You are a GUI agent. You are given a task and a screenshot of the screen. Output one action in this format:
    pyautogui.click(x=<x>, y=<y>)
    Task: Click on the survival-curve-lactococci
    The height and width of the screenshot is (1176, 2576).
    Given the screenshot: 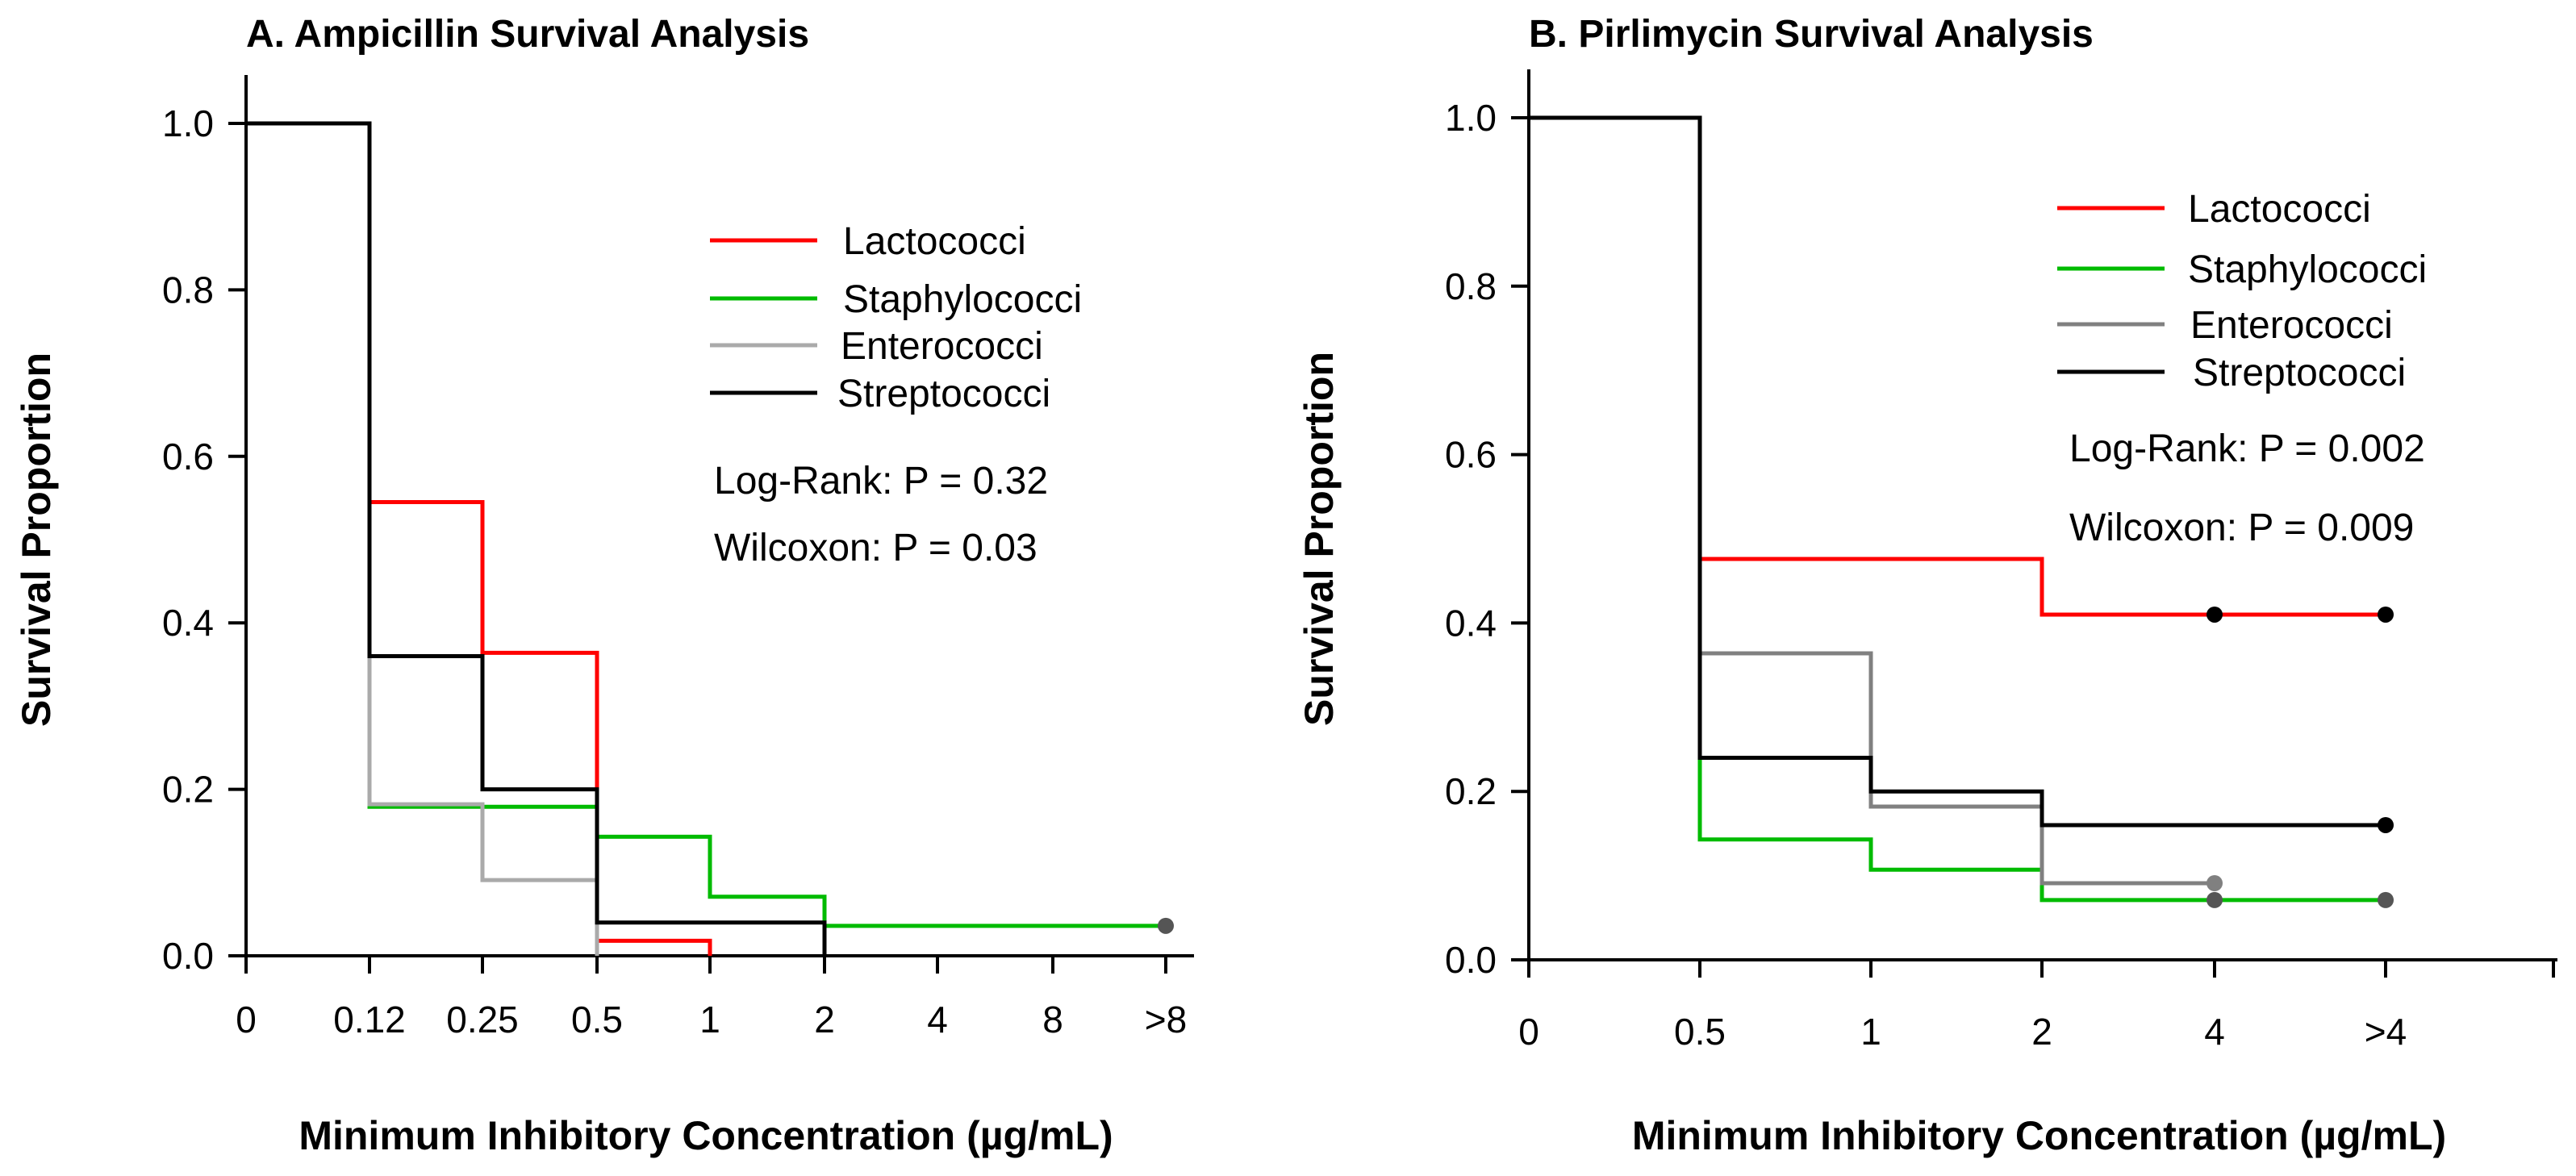 What is the action you would take?
    pyautogui.click(x=479, y=538)
    